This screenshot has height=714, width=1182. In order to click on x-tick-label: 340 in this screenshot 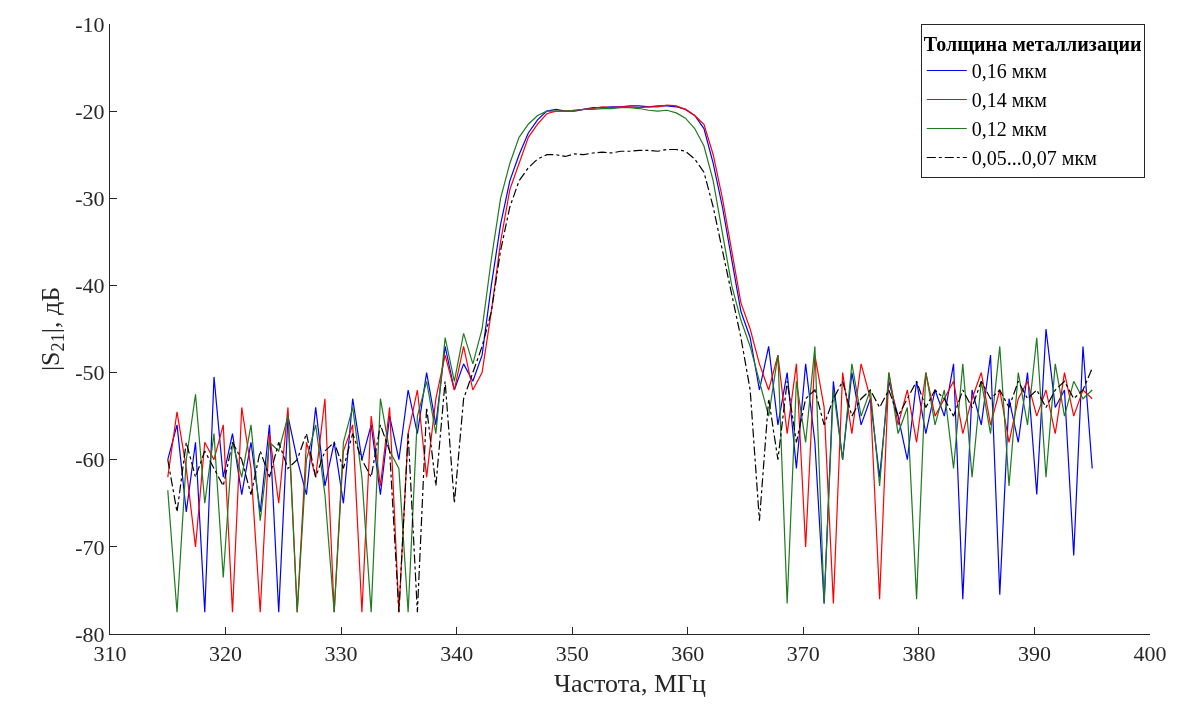, I will do `click(457, 654)`.